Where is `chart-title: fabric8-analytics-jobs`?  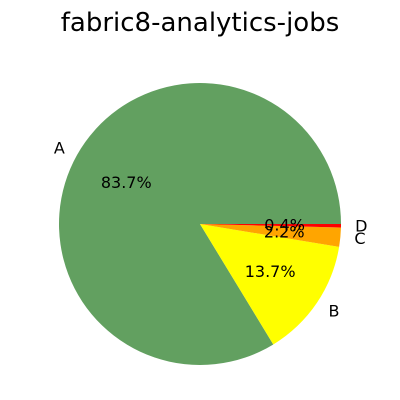 chart-title: fabric8-analytics-jobs is located at coordinates (200, 23).